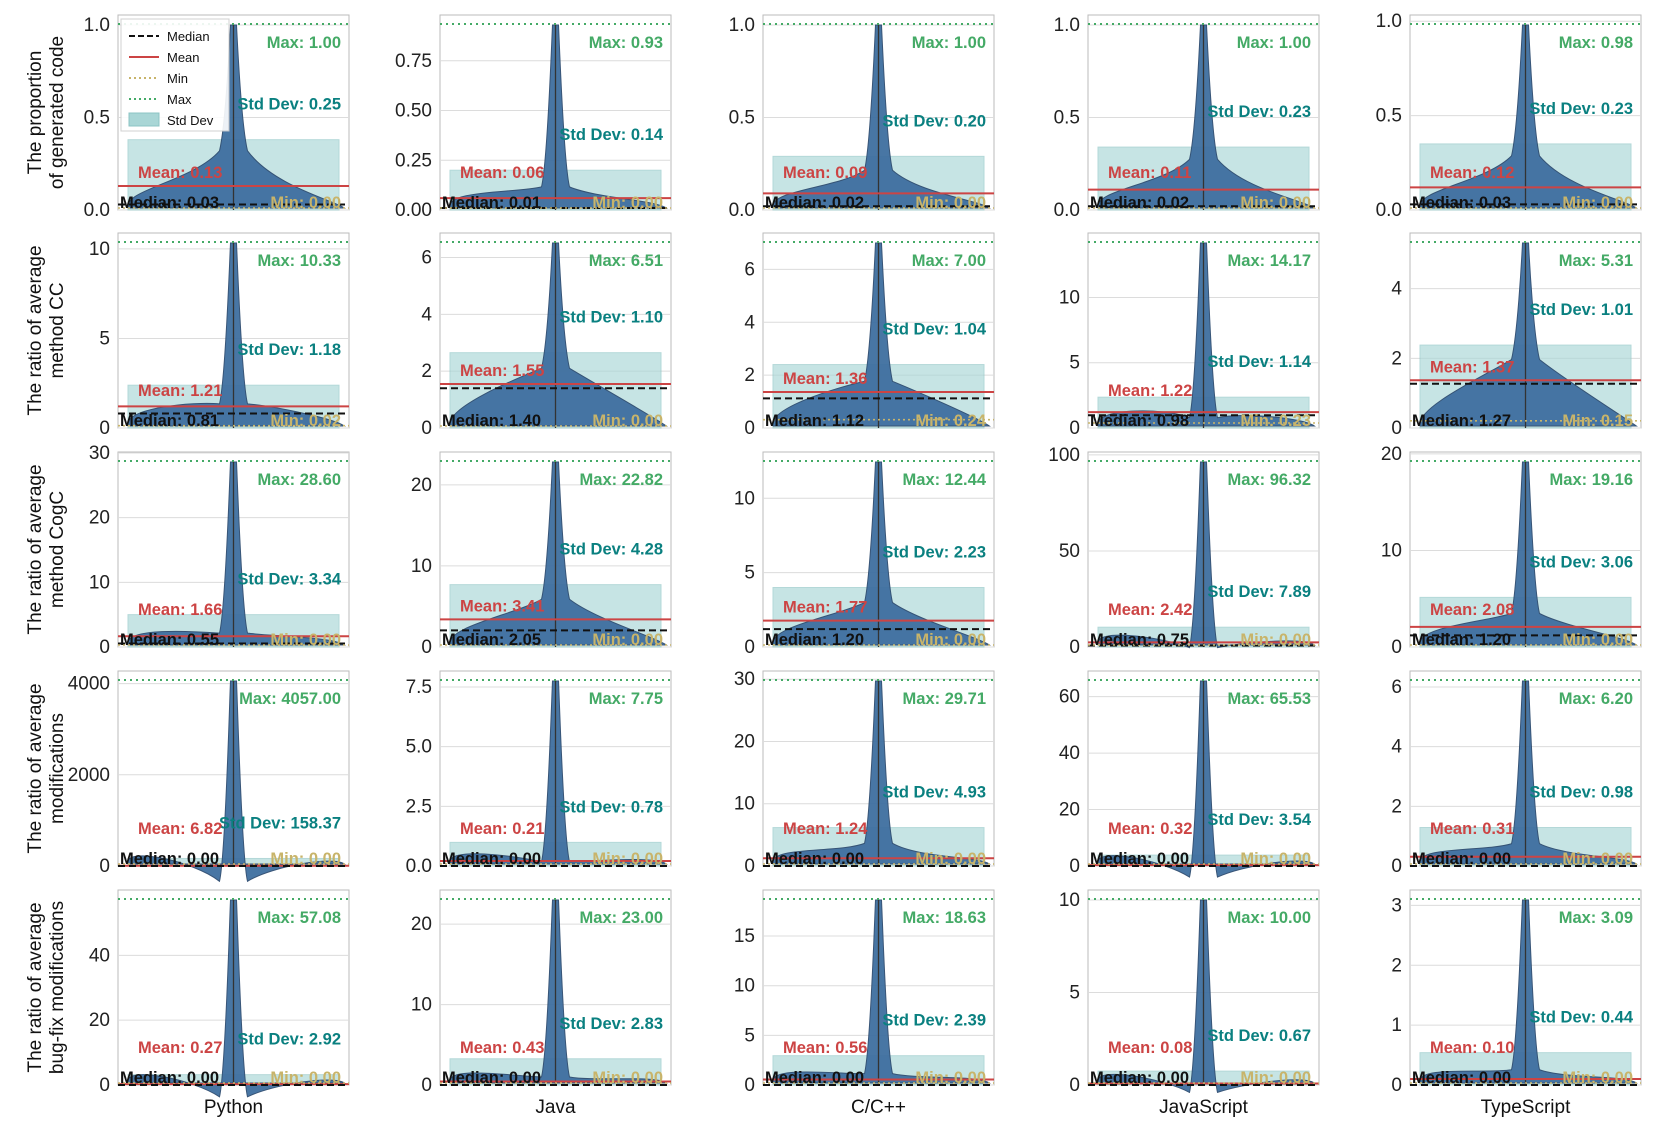 The image size is (1661, 1132). Describe the element at coordinates (1269, 918) in the screenshot. I see `max-label: Max: 10.00` at that location.